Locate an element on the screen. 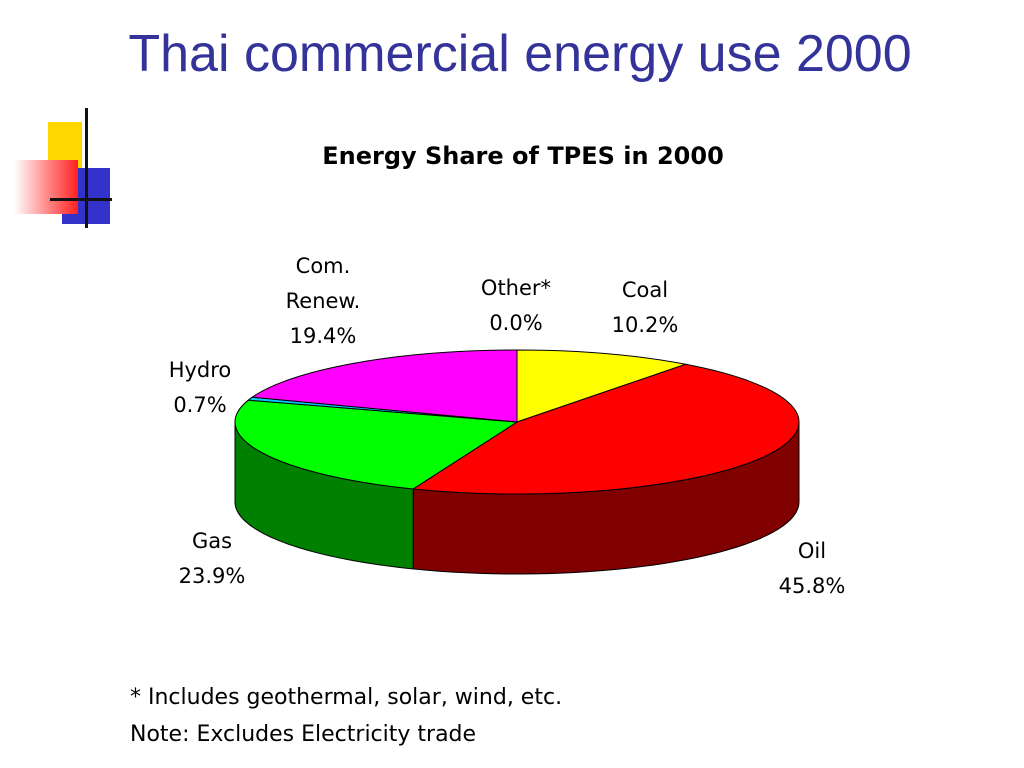 This screenshot has width=1024, height=768. pie-label-com-renew: Com. is located at coordinates (323, 266).